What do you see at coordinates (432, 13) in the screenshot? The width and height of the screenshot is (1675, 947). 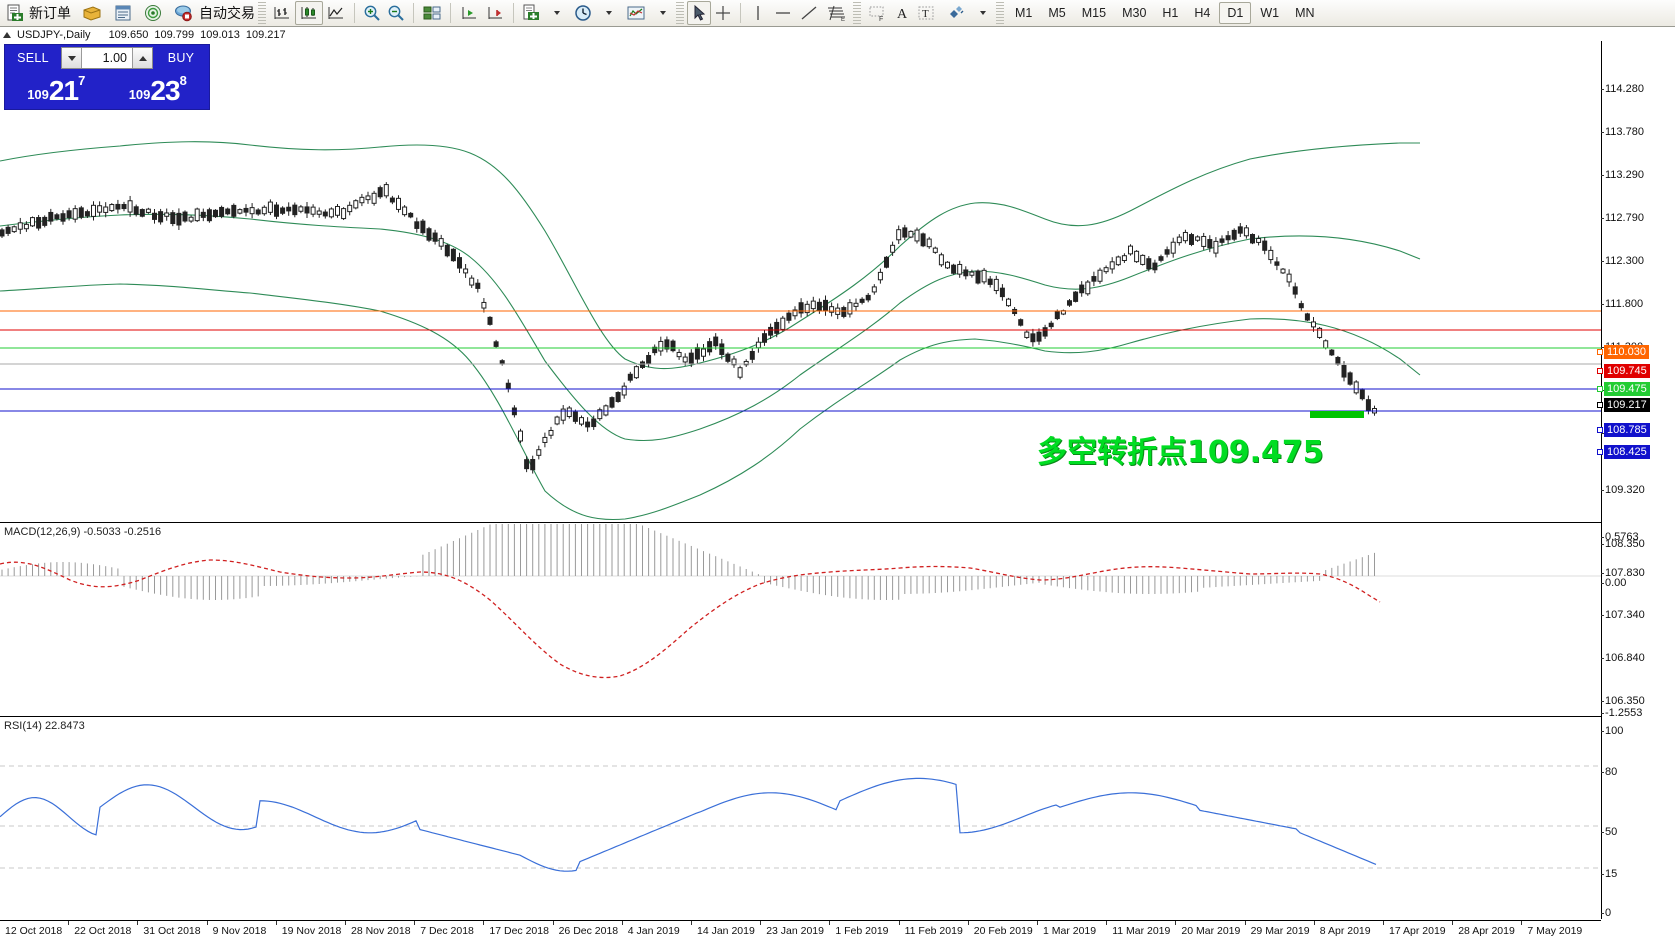 I see `tile-windows-icon` at bounding box center [432, 13].